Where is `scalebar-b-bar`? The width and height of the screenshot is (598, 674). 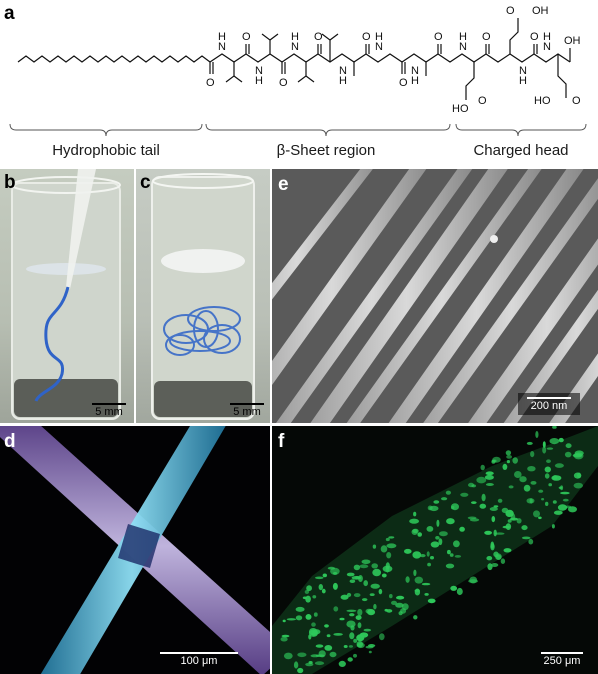
scalebar-b-bar is located at coordinates (109, 404).